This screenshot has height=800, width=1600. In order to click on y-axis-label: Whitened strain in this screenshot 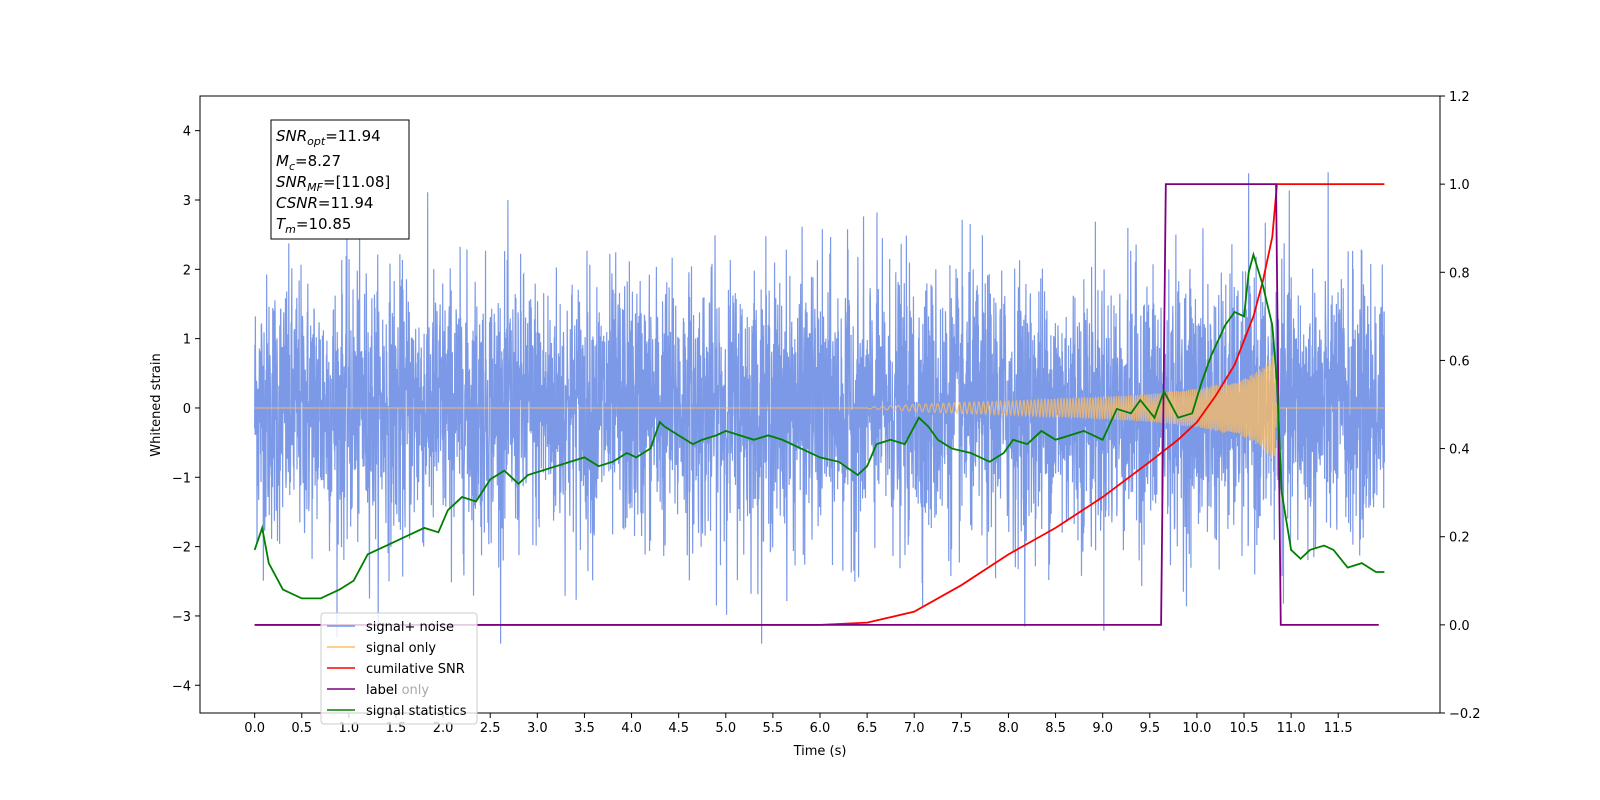, I will do `click(156, 404)`.